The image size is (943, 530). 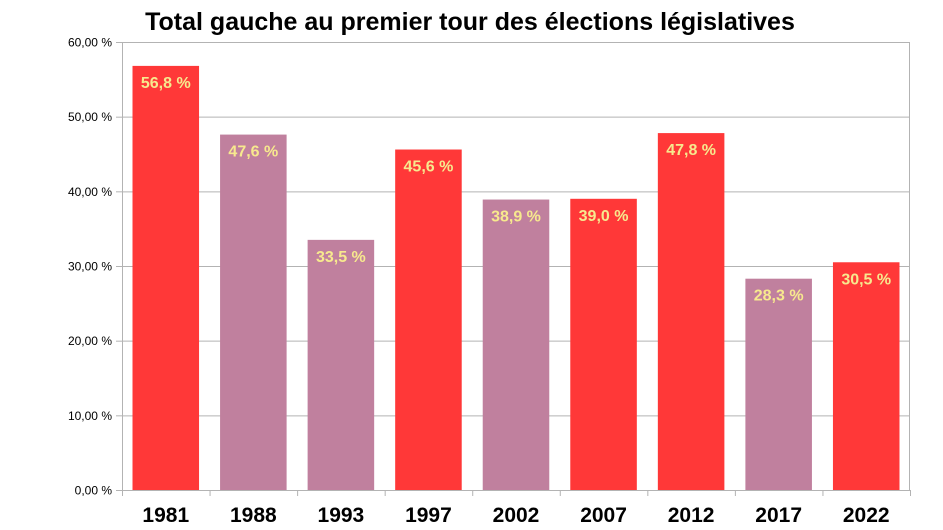 What do you see at coordinates (253, 152) in the screenshot?
I see `data-label-1988: 47,6 %` at bounding box center [253, 152].